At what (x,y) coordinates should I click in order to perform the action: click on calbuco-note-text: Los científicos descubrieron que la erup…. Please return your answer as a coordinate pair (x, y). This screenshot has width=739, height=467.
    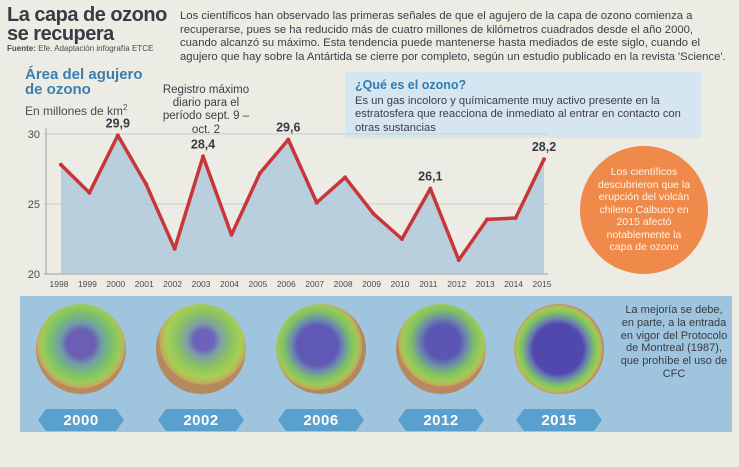
    Looking at the image, I should click on (644, 209).